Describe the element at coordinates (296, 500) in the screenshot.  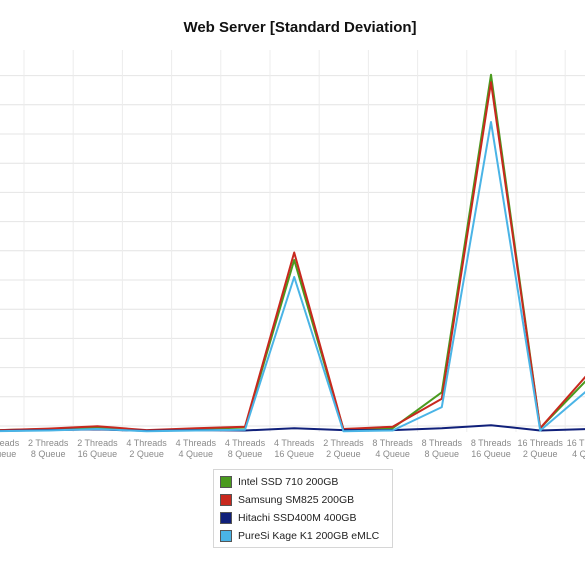
I see `legend-label: Samsung SM825 200GB` at that location.